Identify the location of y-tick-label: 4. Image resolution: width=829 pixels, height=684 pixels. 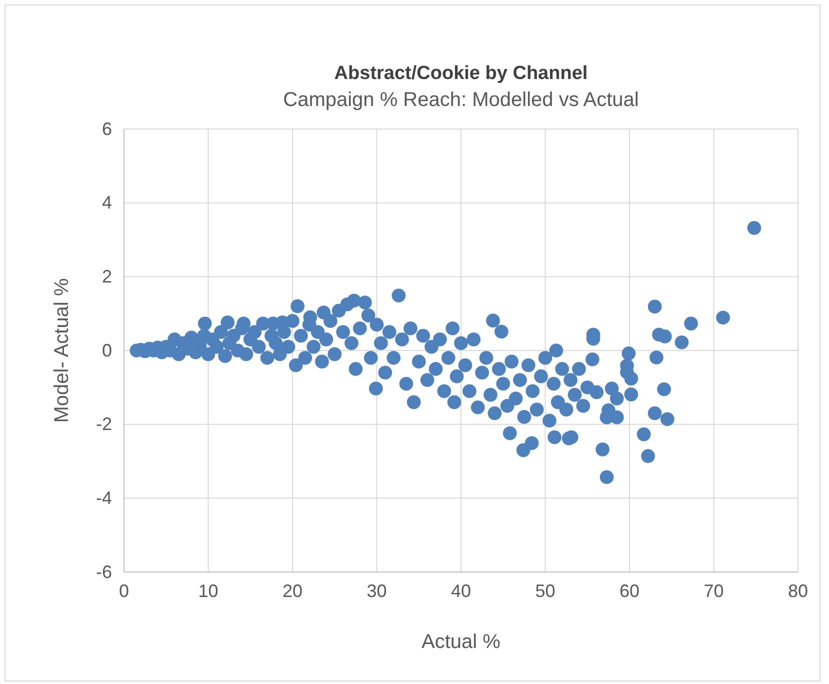
(107, 202).